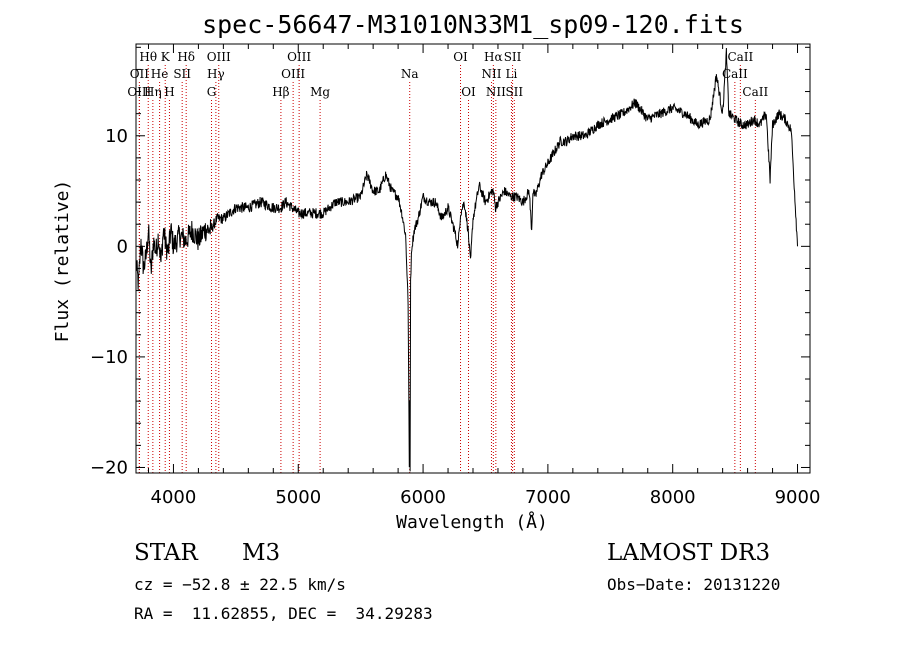 This screenshot has height=649, width=900. Describe the element at coordinates (694, 584) in the screenshot. I see `obs-date: Obs−Date: 20131220` at that location.